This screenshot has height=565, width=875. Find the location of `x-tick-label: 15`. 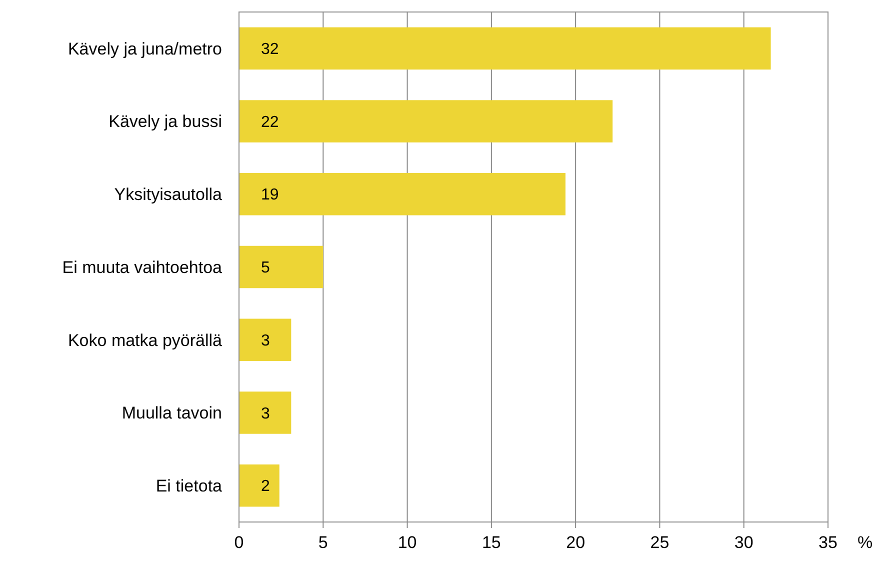

x-tick-label: 15 is located at coordinates (491, 542).